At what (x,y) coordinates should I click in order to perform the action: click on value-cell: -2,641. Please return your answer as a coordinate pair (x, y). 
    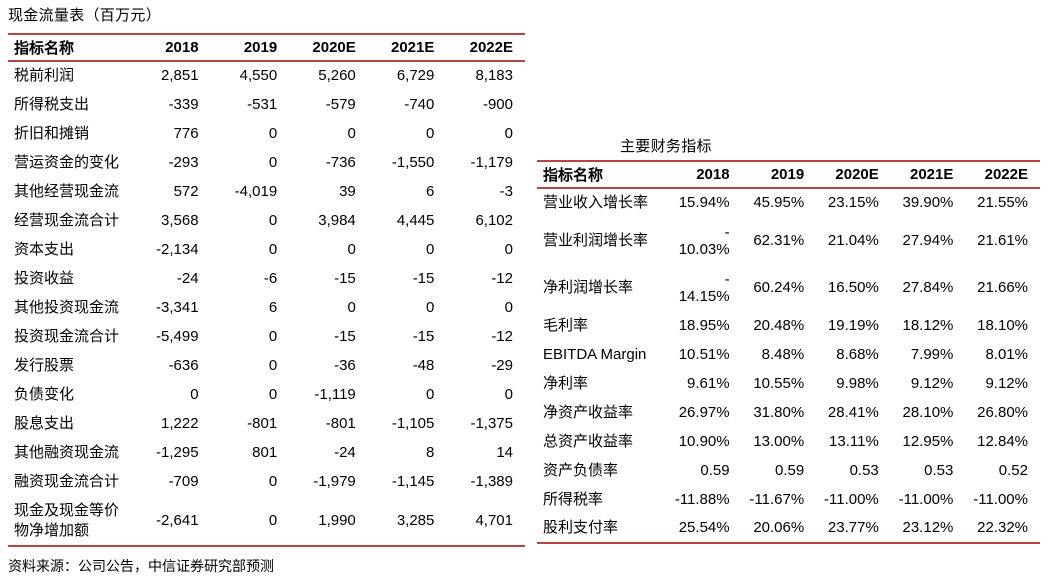
    Looking at the image, I should click on (171, 521).